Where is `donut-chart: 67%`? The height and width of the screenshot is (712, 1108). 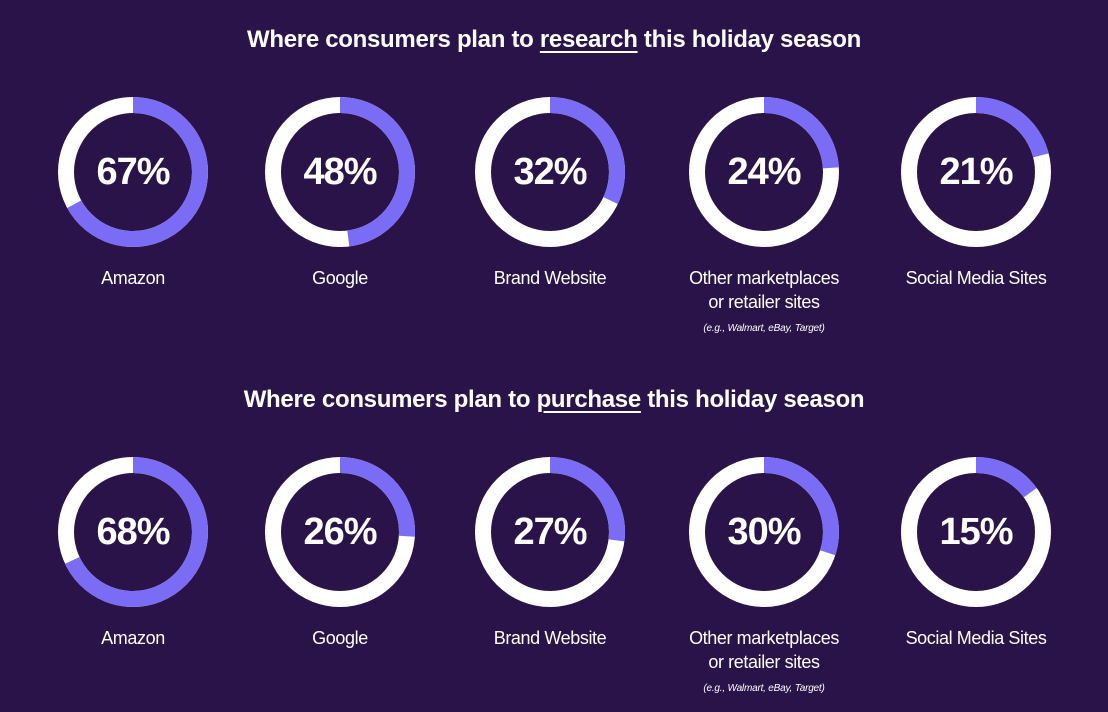 donut-chart: 67% is located at coordinates (133, 172).